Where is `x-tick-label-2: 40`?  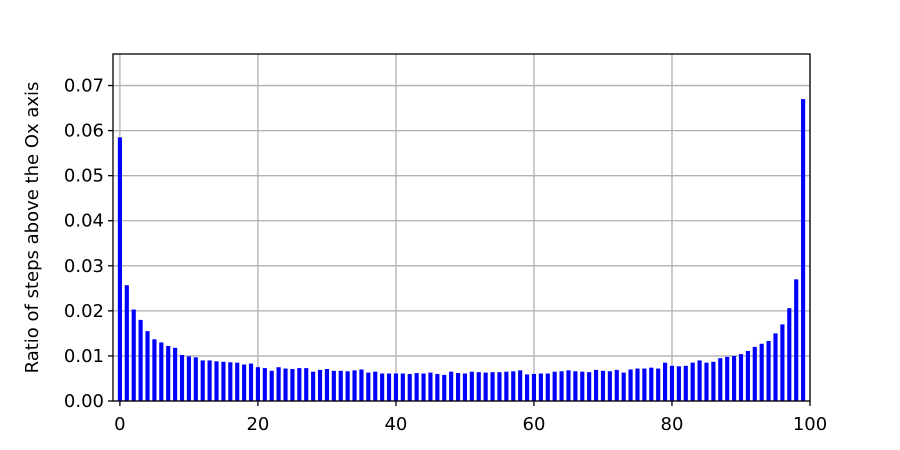
x-tick-label-2: 40 is located at coordinates (395, 424).